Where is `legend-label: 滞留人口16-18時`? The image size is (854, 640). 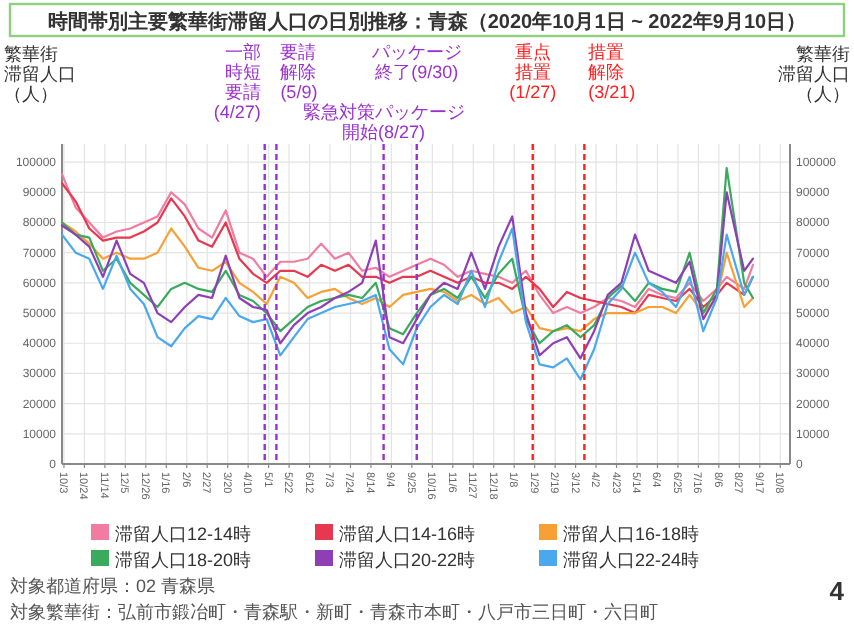 legend-label: 滞留人口16-18時 is located at coordinates (631, 534).